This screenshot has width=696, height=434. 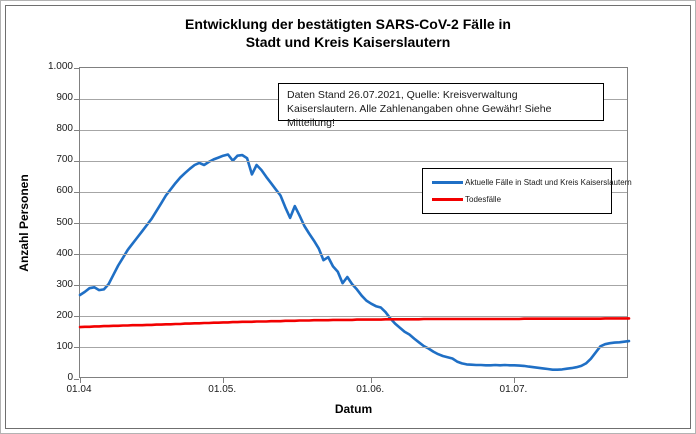 I want to click on chart-title-line2: Stadt und Kreis Kaiserslautern, so click(x=348, y=42).